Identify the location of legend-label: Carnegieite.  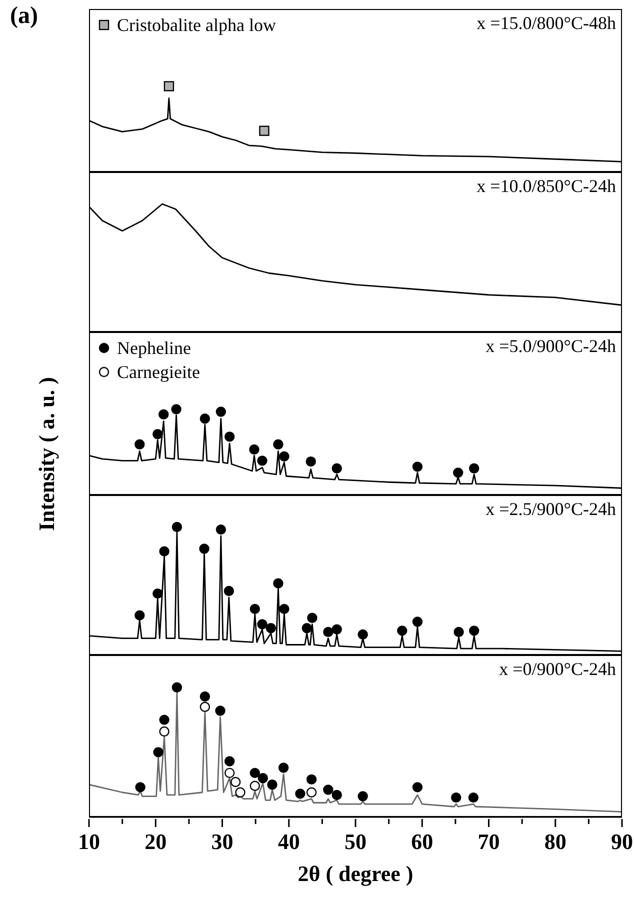
(158, 372).